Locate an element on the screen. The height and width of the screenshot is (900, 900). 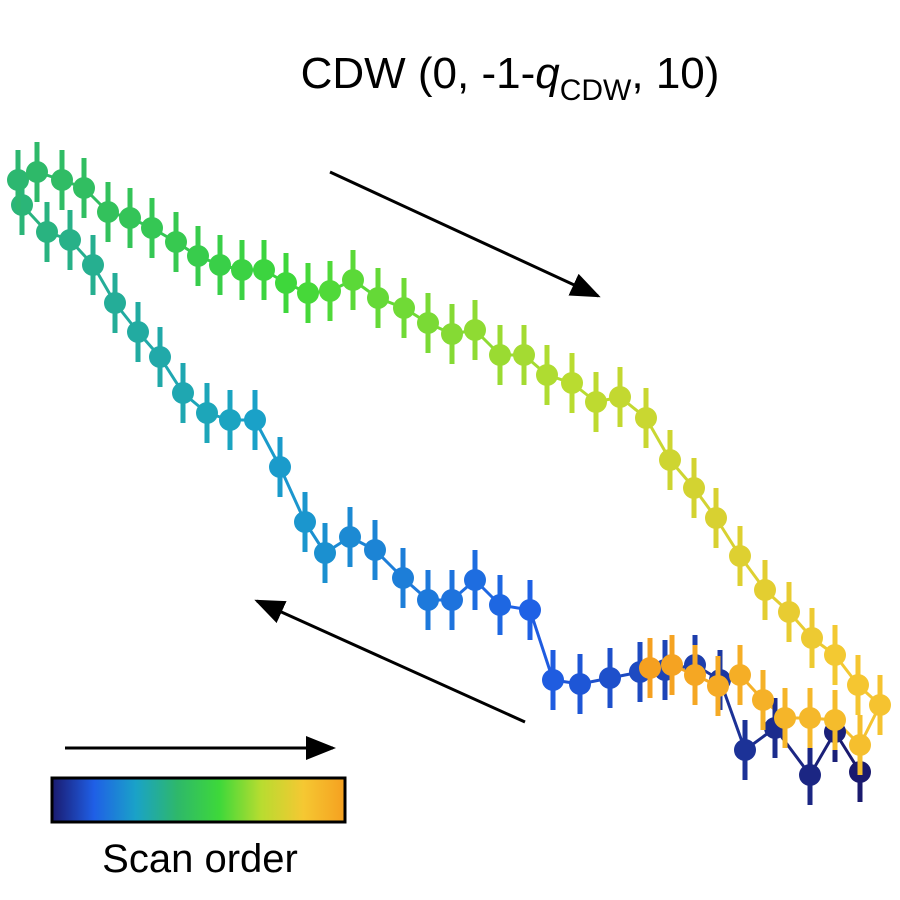
colorbar is located at coordinates (198, 800).